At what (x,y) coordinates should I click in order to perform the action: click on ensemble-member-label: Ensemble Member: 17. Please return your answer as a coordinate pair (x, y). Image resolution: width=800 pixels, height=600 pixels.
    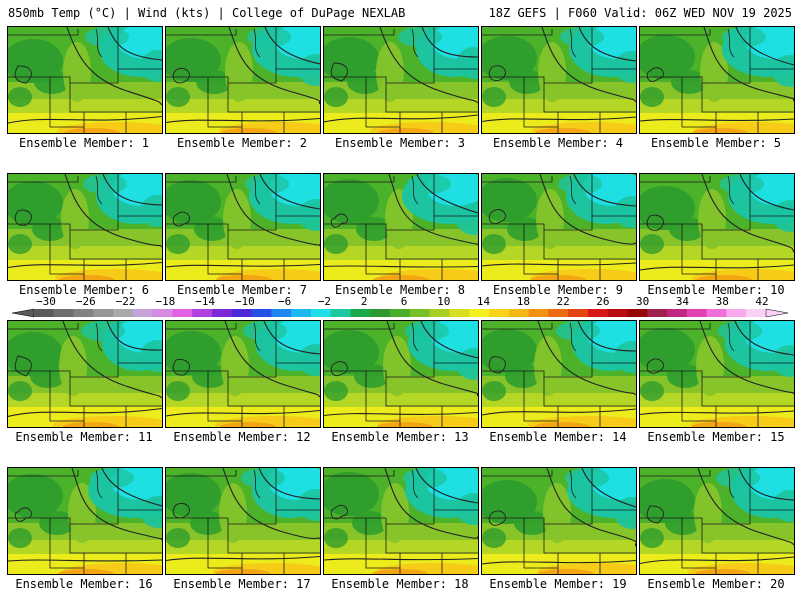
    Looking at the image, I should click on (242, 584).